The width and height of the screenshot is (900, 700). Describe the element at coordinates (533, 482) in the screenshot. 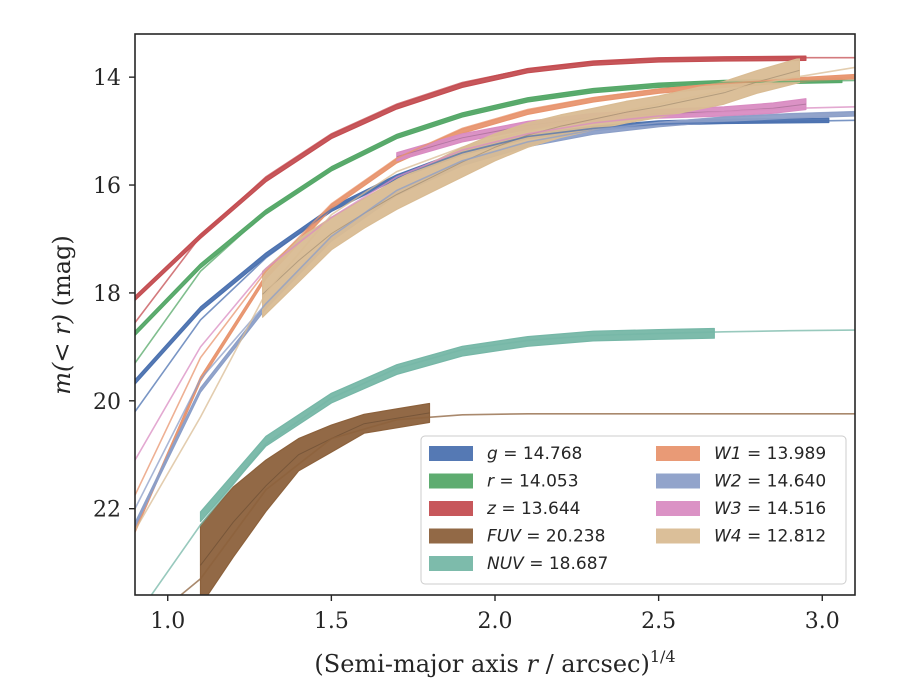

I see `legend-label-r: r = 14.053` at that location.